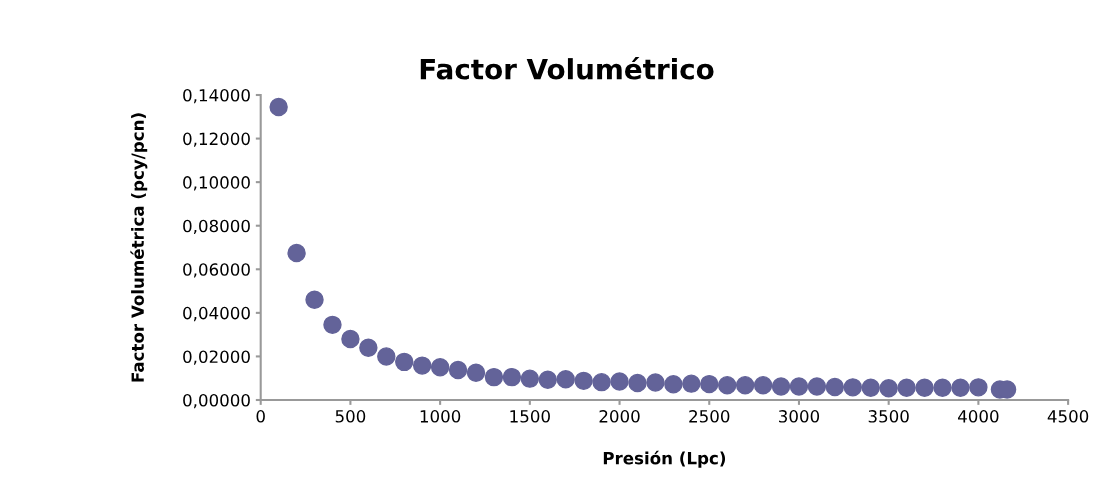 The width and height of the screenshot is (1100, 500). Describe the element at coordinates (216, 270) in the screenshot. I see `y-tick-label: 0,06000` at that location.